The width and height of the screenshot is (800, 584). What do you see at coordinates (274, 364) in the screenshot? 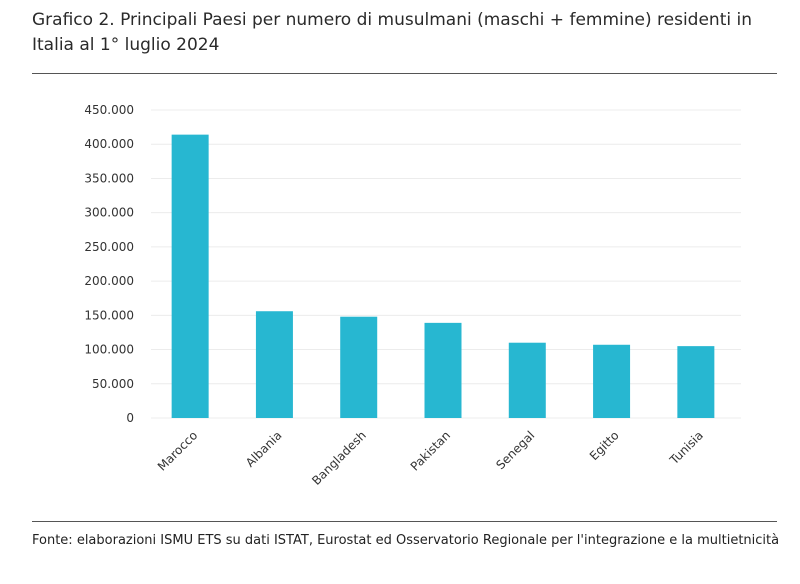
I see `bar-albania` at bounding box center [274, 364].